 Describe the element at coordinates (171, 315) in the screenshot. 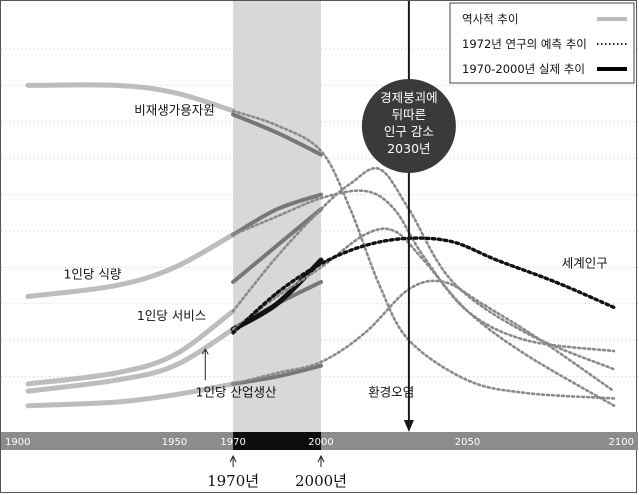

I see `series-label: 1인당 서비스` at that location.